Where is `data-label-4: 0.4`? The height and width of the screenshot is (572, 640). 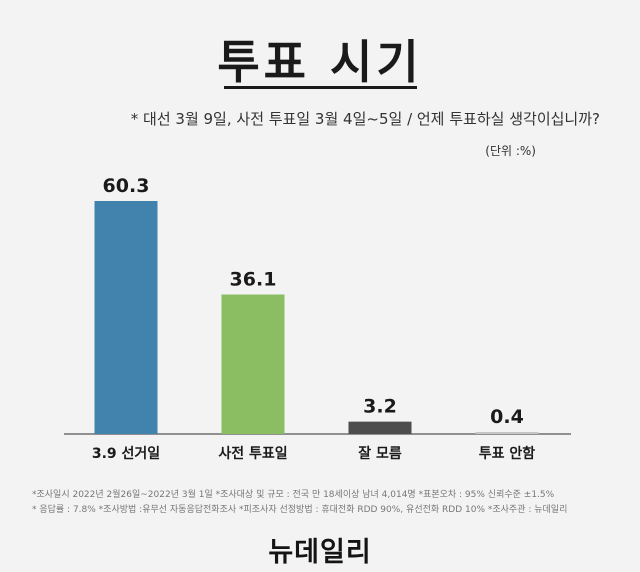
data-label-4: 0.4 is located at coordinates (507, 417).